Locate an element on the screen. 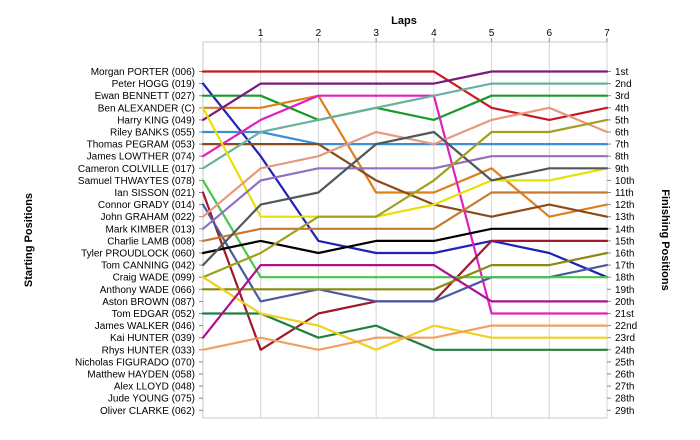 This screenshot has width=700, height=440. y-axis-title-right: Finishing Positions is located at coordinates (665, 239).